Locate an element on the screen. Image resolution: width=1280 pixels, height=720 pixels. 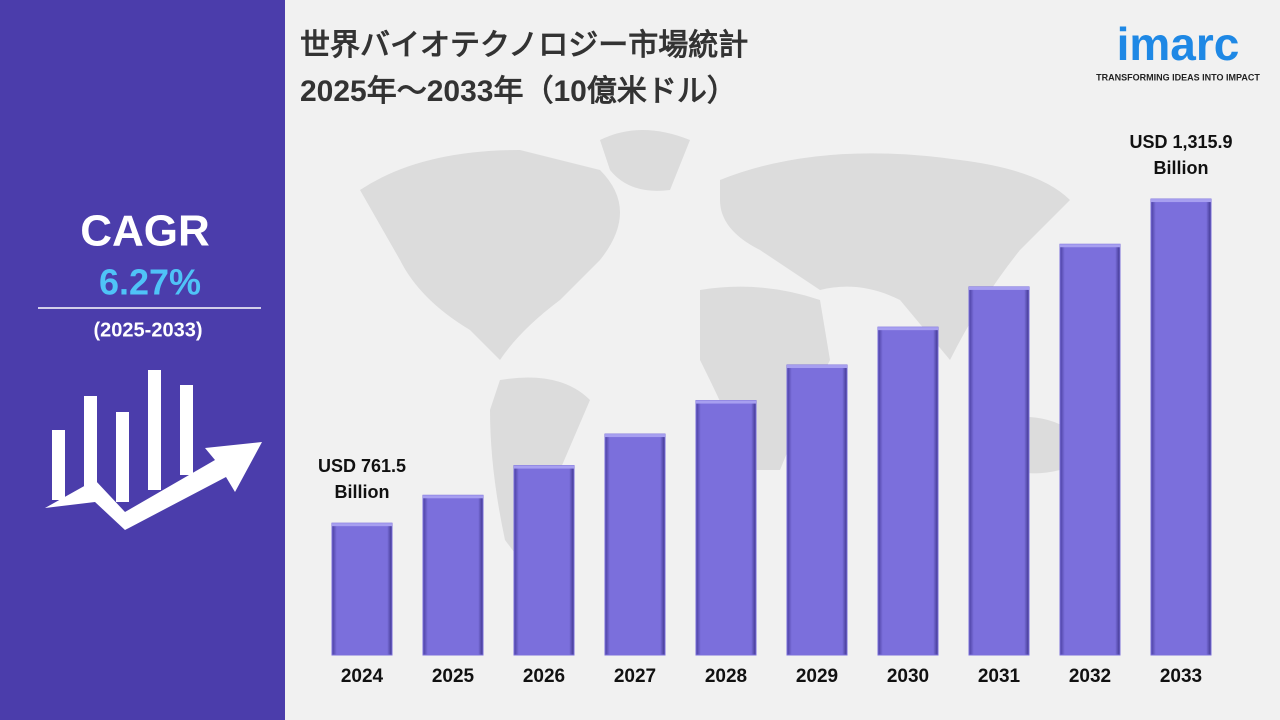
growth-icon is located at coordinates (153, 450).